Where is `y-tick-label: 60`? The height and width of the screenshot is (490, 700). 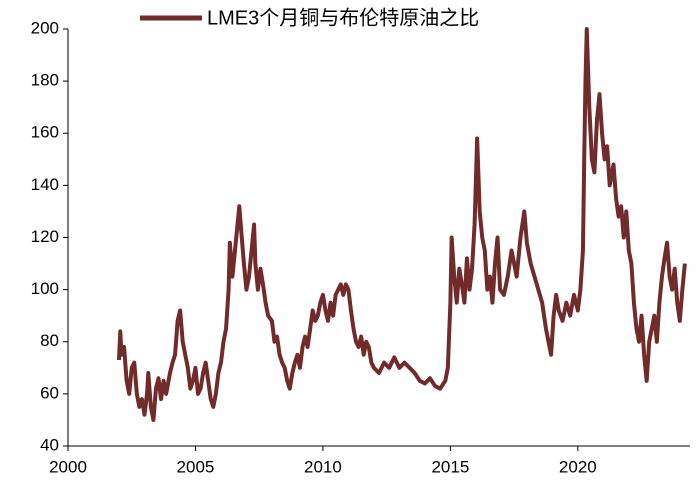
y-tick-label: 60 is located at coordinates (49, 392).